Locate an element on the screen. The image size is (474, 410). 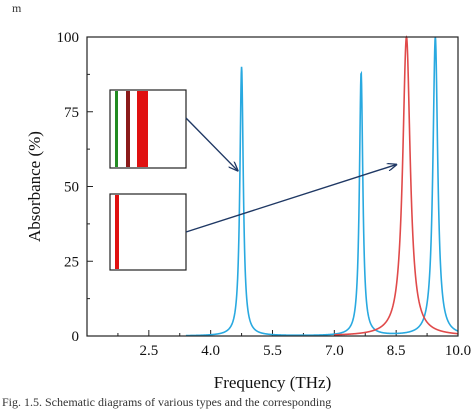
x-tick-label: 4.0 is located at coordinates (210, 351).